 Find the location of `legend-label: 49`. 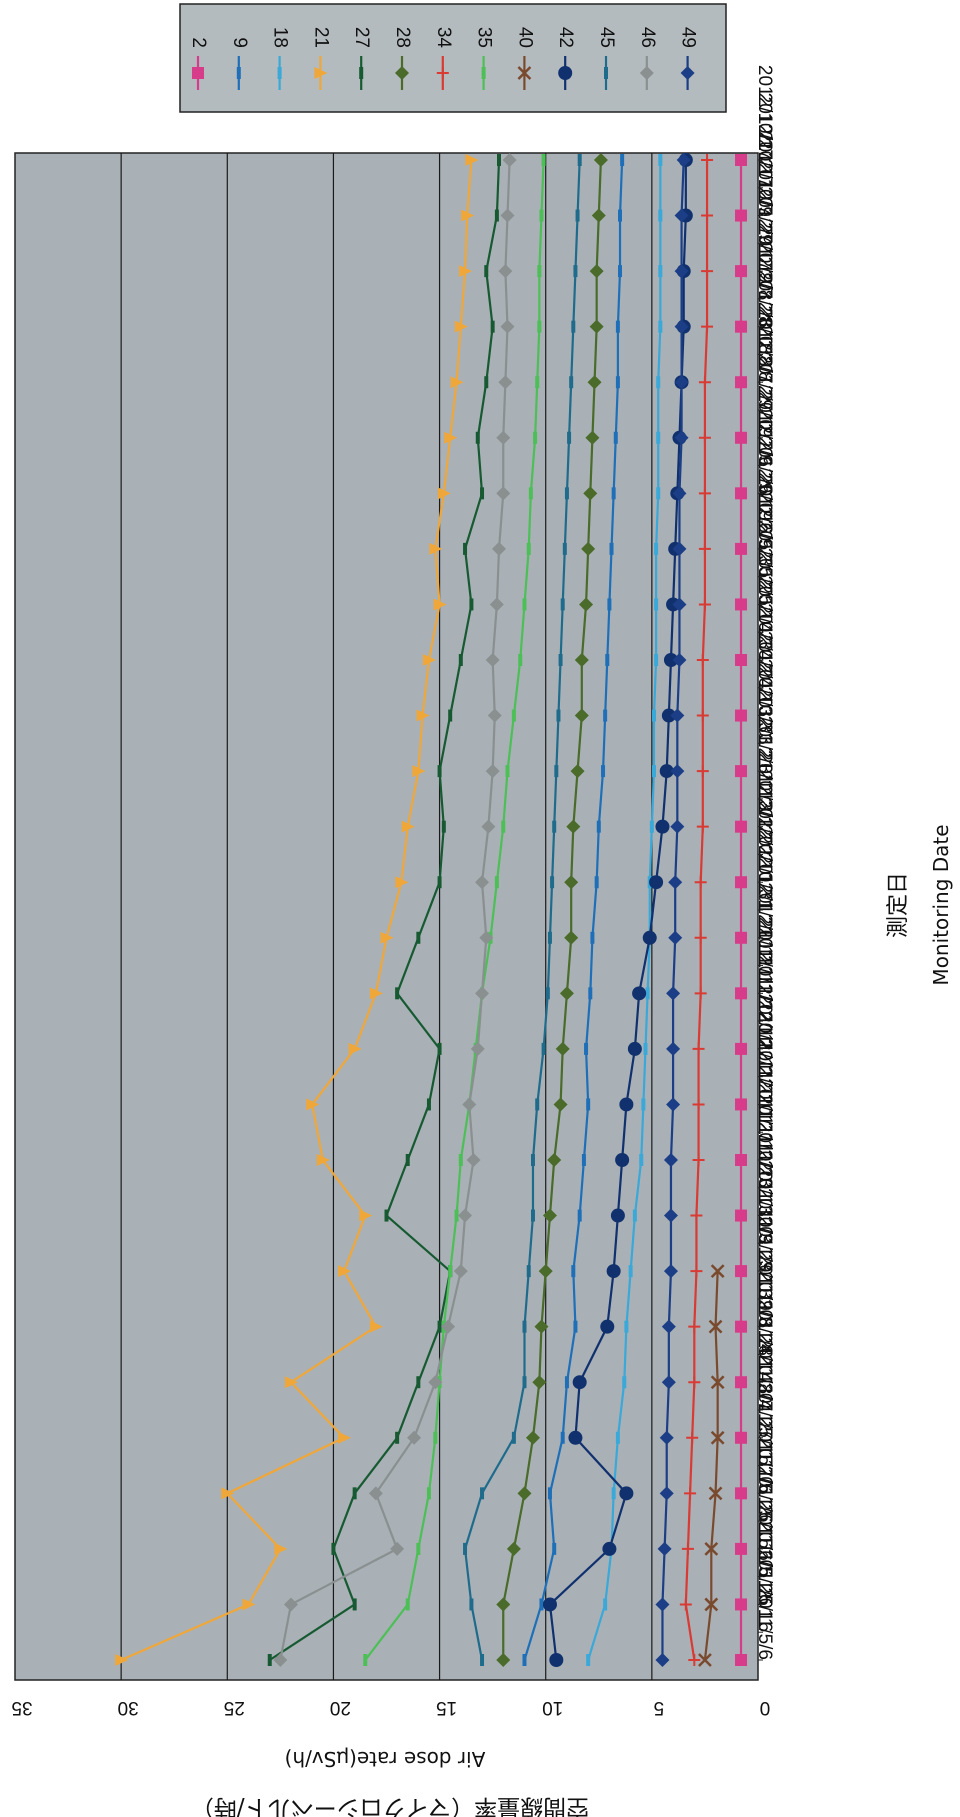

legend-label: 49 is located at coordinates (688, 37).